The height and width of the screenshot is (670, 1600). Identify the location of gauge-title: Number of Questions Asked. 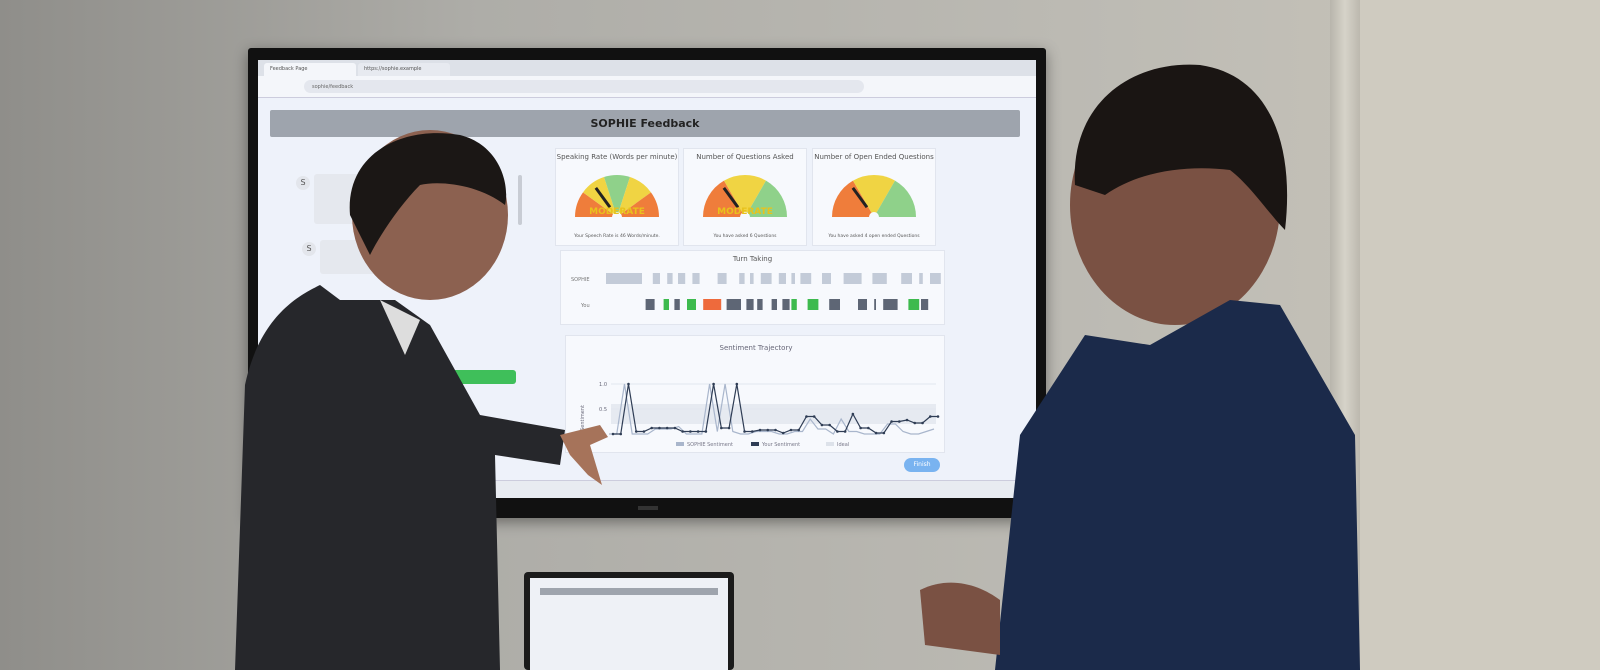
(745, 157).